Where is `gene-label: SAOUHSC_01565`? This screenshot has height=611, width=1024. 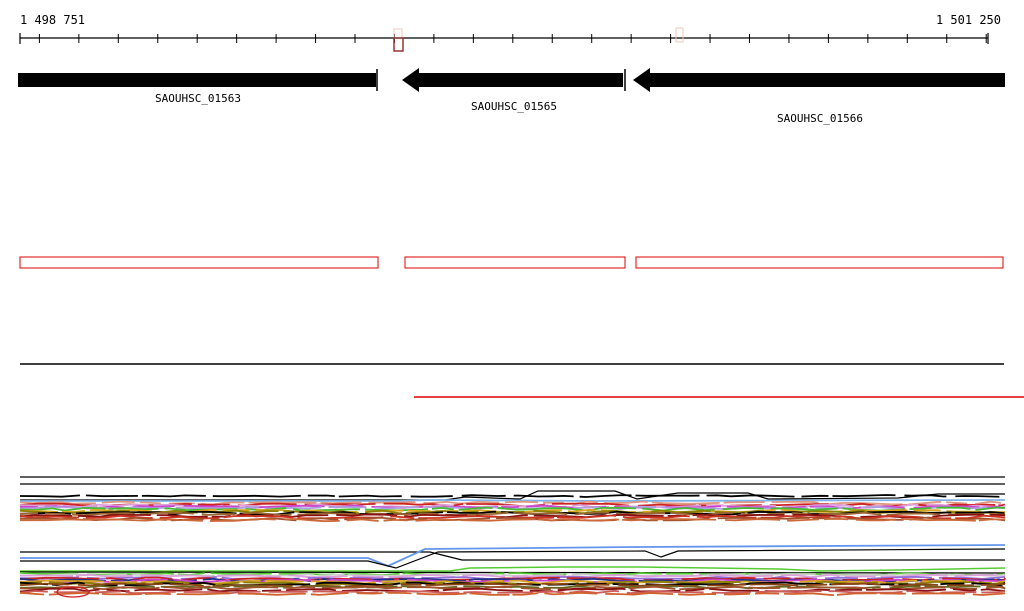
gene-label: SAOUHSC_01565 is located at coordinates (514, 106).